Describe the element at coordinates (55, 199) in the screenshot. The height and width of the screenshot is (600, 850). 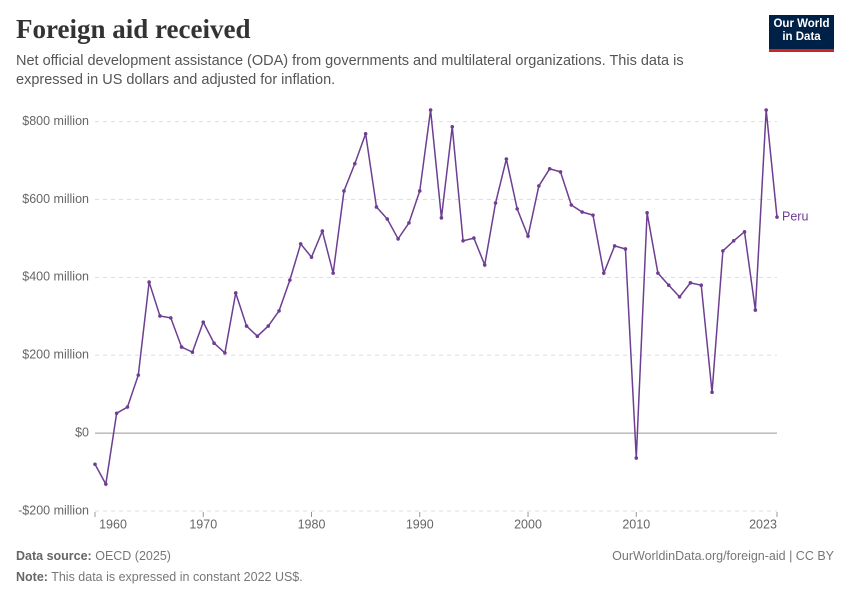
I see `y-tick-label: $600 million` at that location.